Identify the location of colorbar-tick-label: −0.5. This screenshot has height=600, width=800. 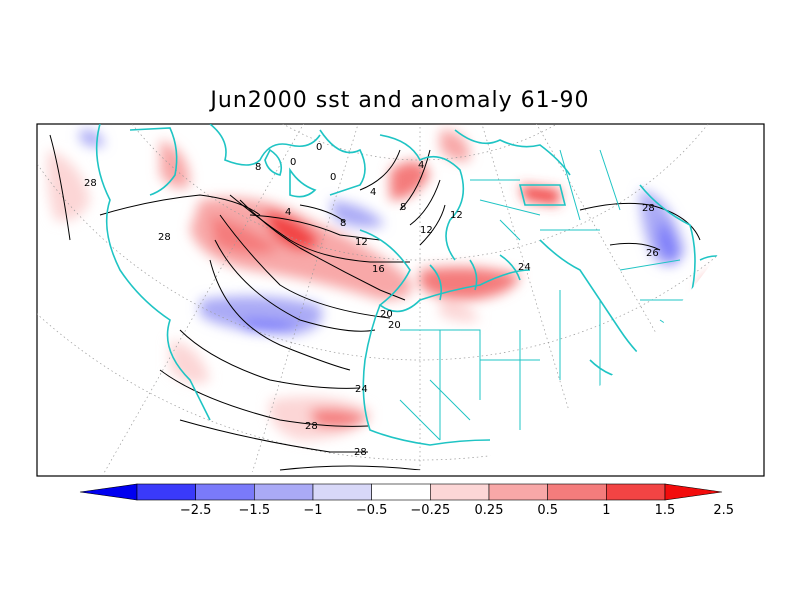
(372, 510).